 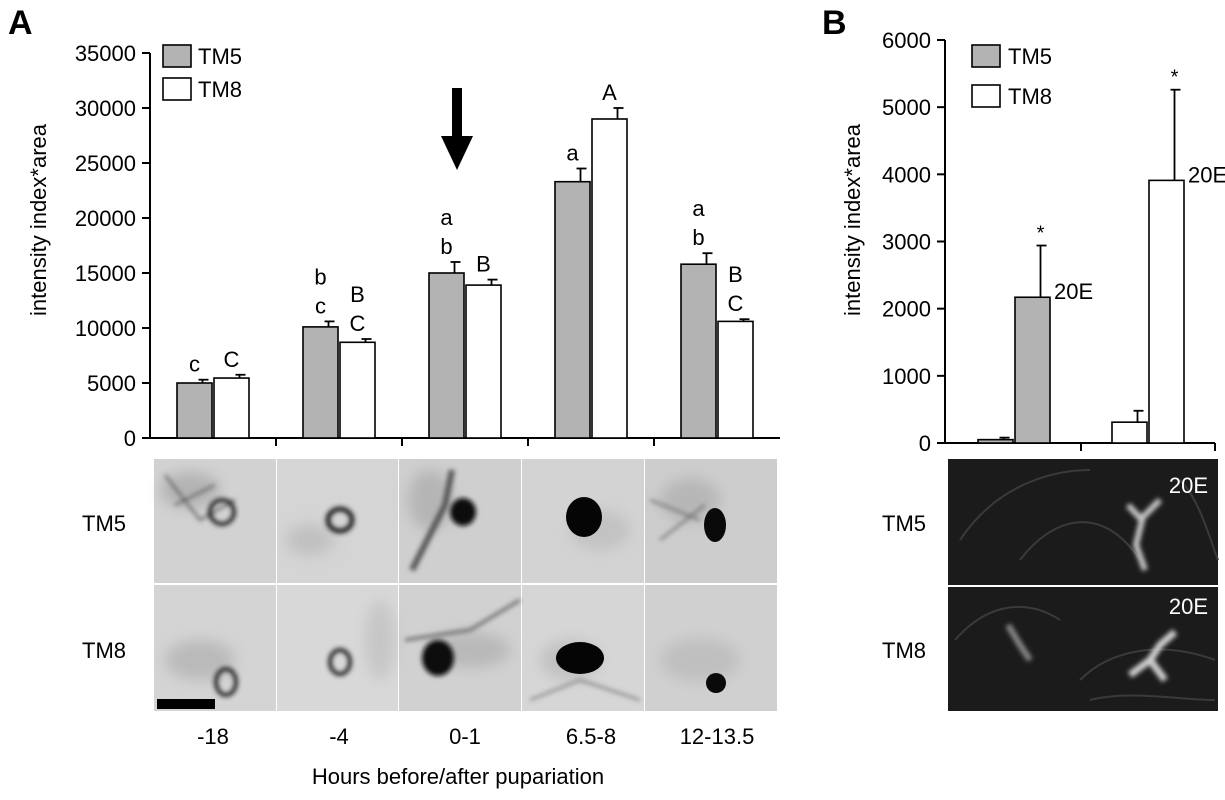 I want to click on row-label-b-tm8: TM8, so click(x=904, y=650).